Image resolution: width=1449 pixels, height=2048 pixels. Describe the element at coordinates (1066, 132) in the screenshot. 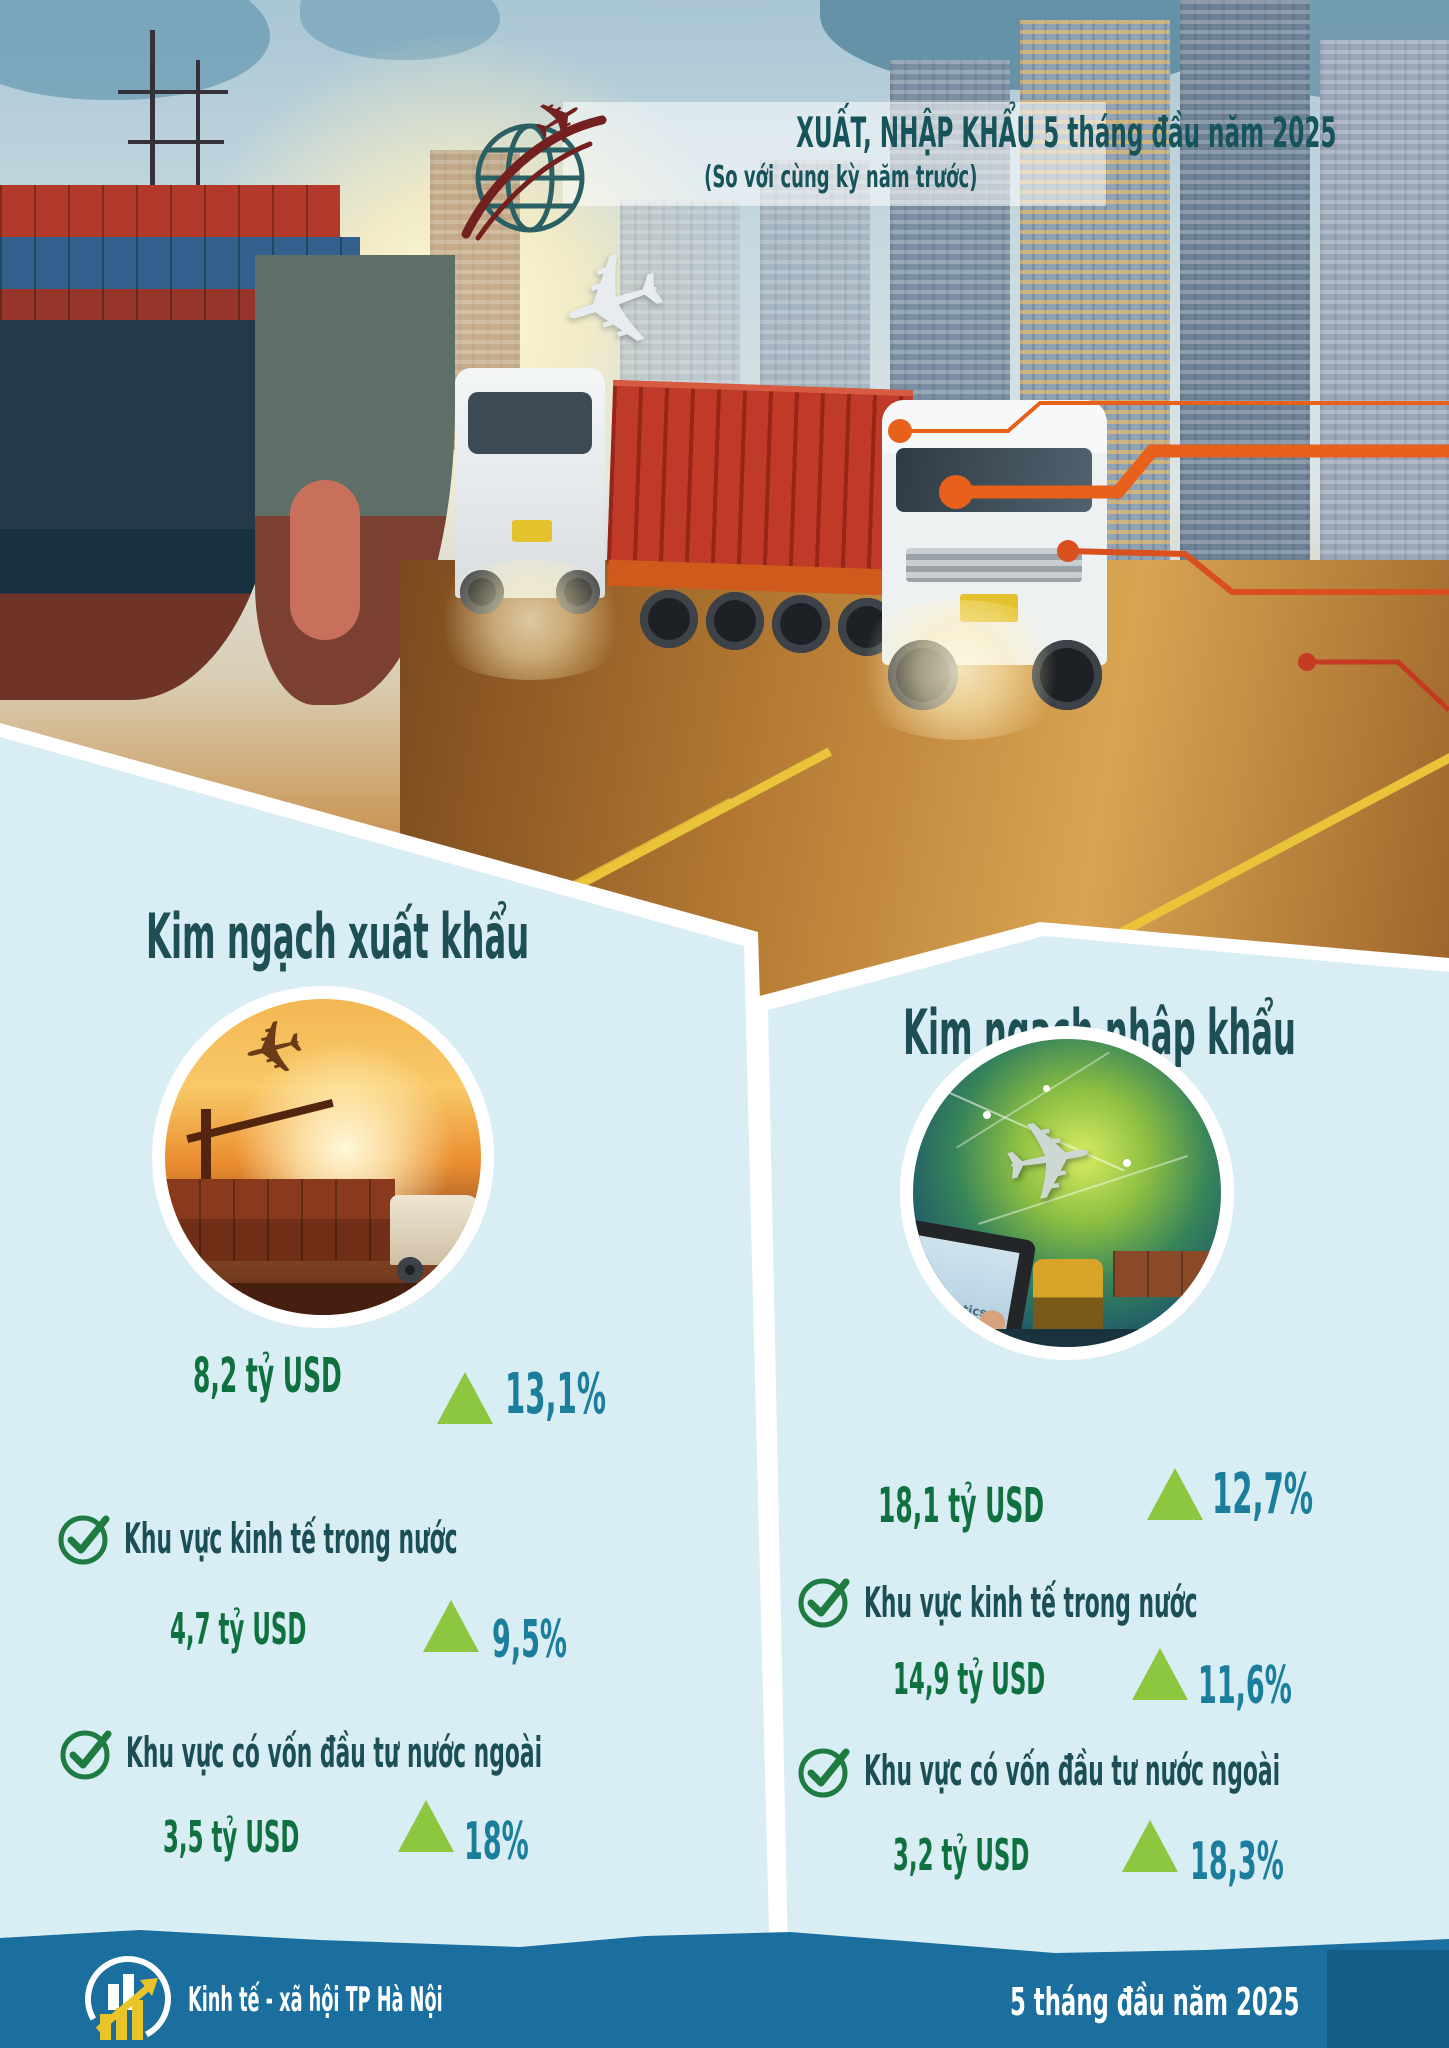

I see `page-title: XUẤT, NHẬP KHẨU 5 tháng đầu năm 2025` at that location.